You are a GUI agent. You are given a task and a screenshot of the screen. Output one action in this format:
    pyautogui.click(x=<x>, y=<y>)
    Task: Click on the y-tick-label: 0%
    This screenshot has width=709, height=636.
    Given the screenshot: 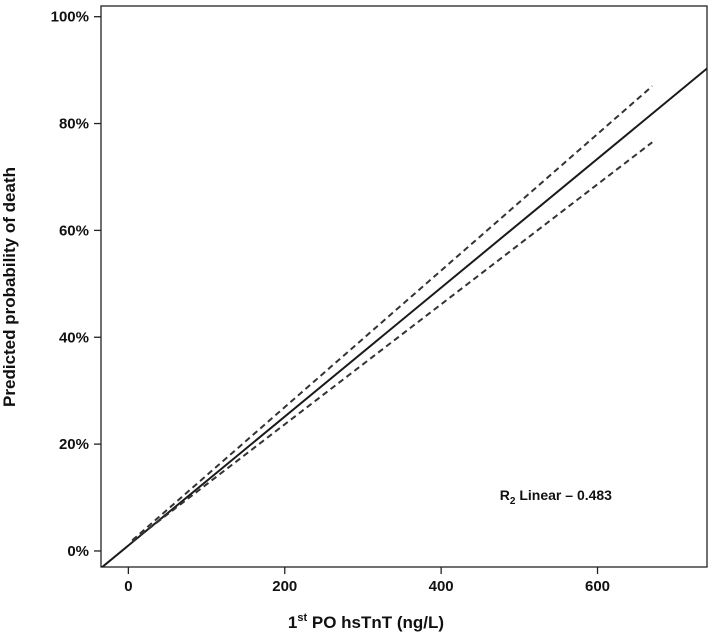 What is the action you would take?
    pyautogui.click(x=78, y=551)
    